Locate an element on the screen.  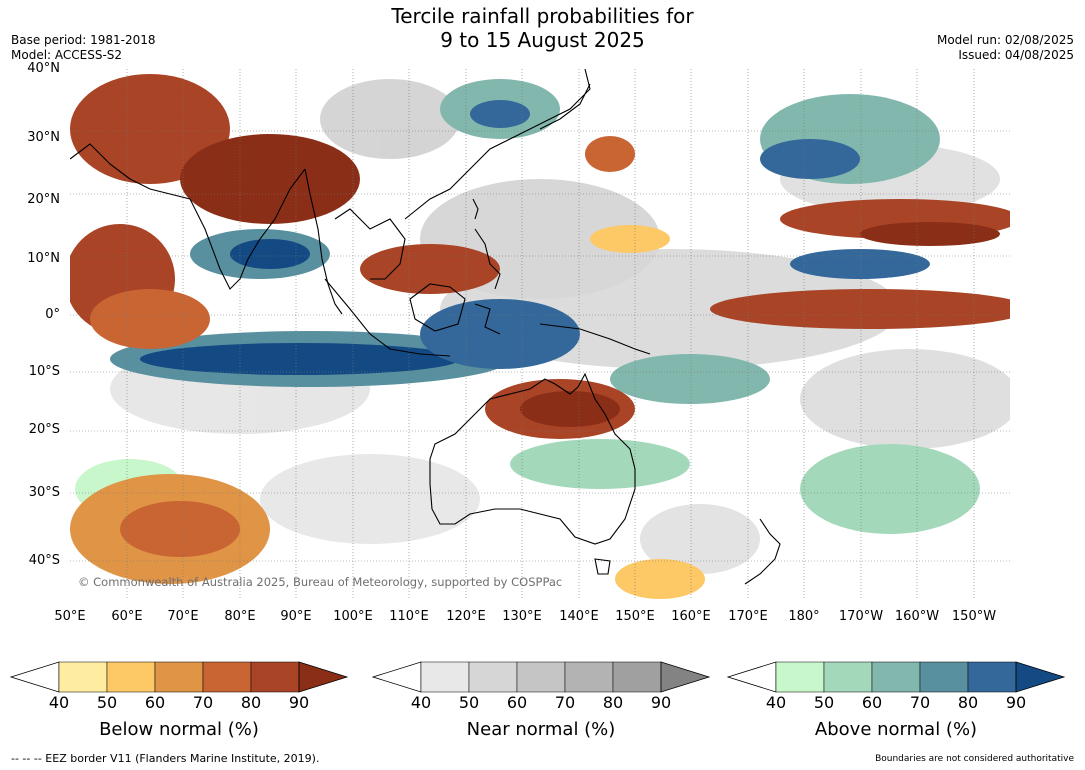
coastline-indochina is located at coordinates (370, 244).